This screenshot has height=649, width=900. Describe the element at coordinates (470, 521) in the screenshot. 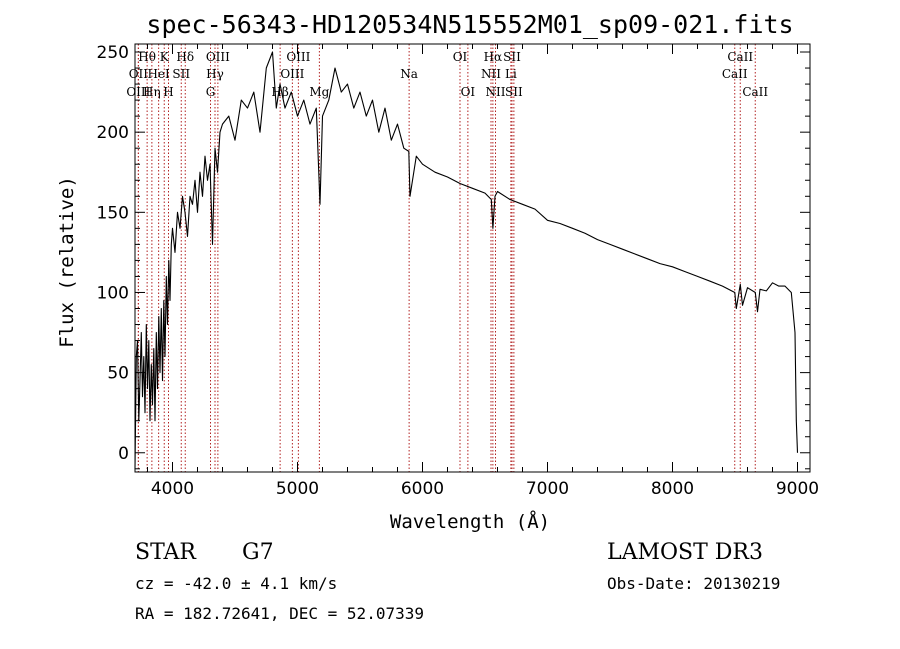

I see `x-axis-label: Wavelength (Å)` at that location.